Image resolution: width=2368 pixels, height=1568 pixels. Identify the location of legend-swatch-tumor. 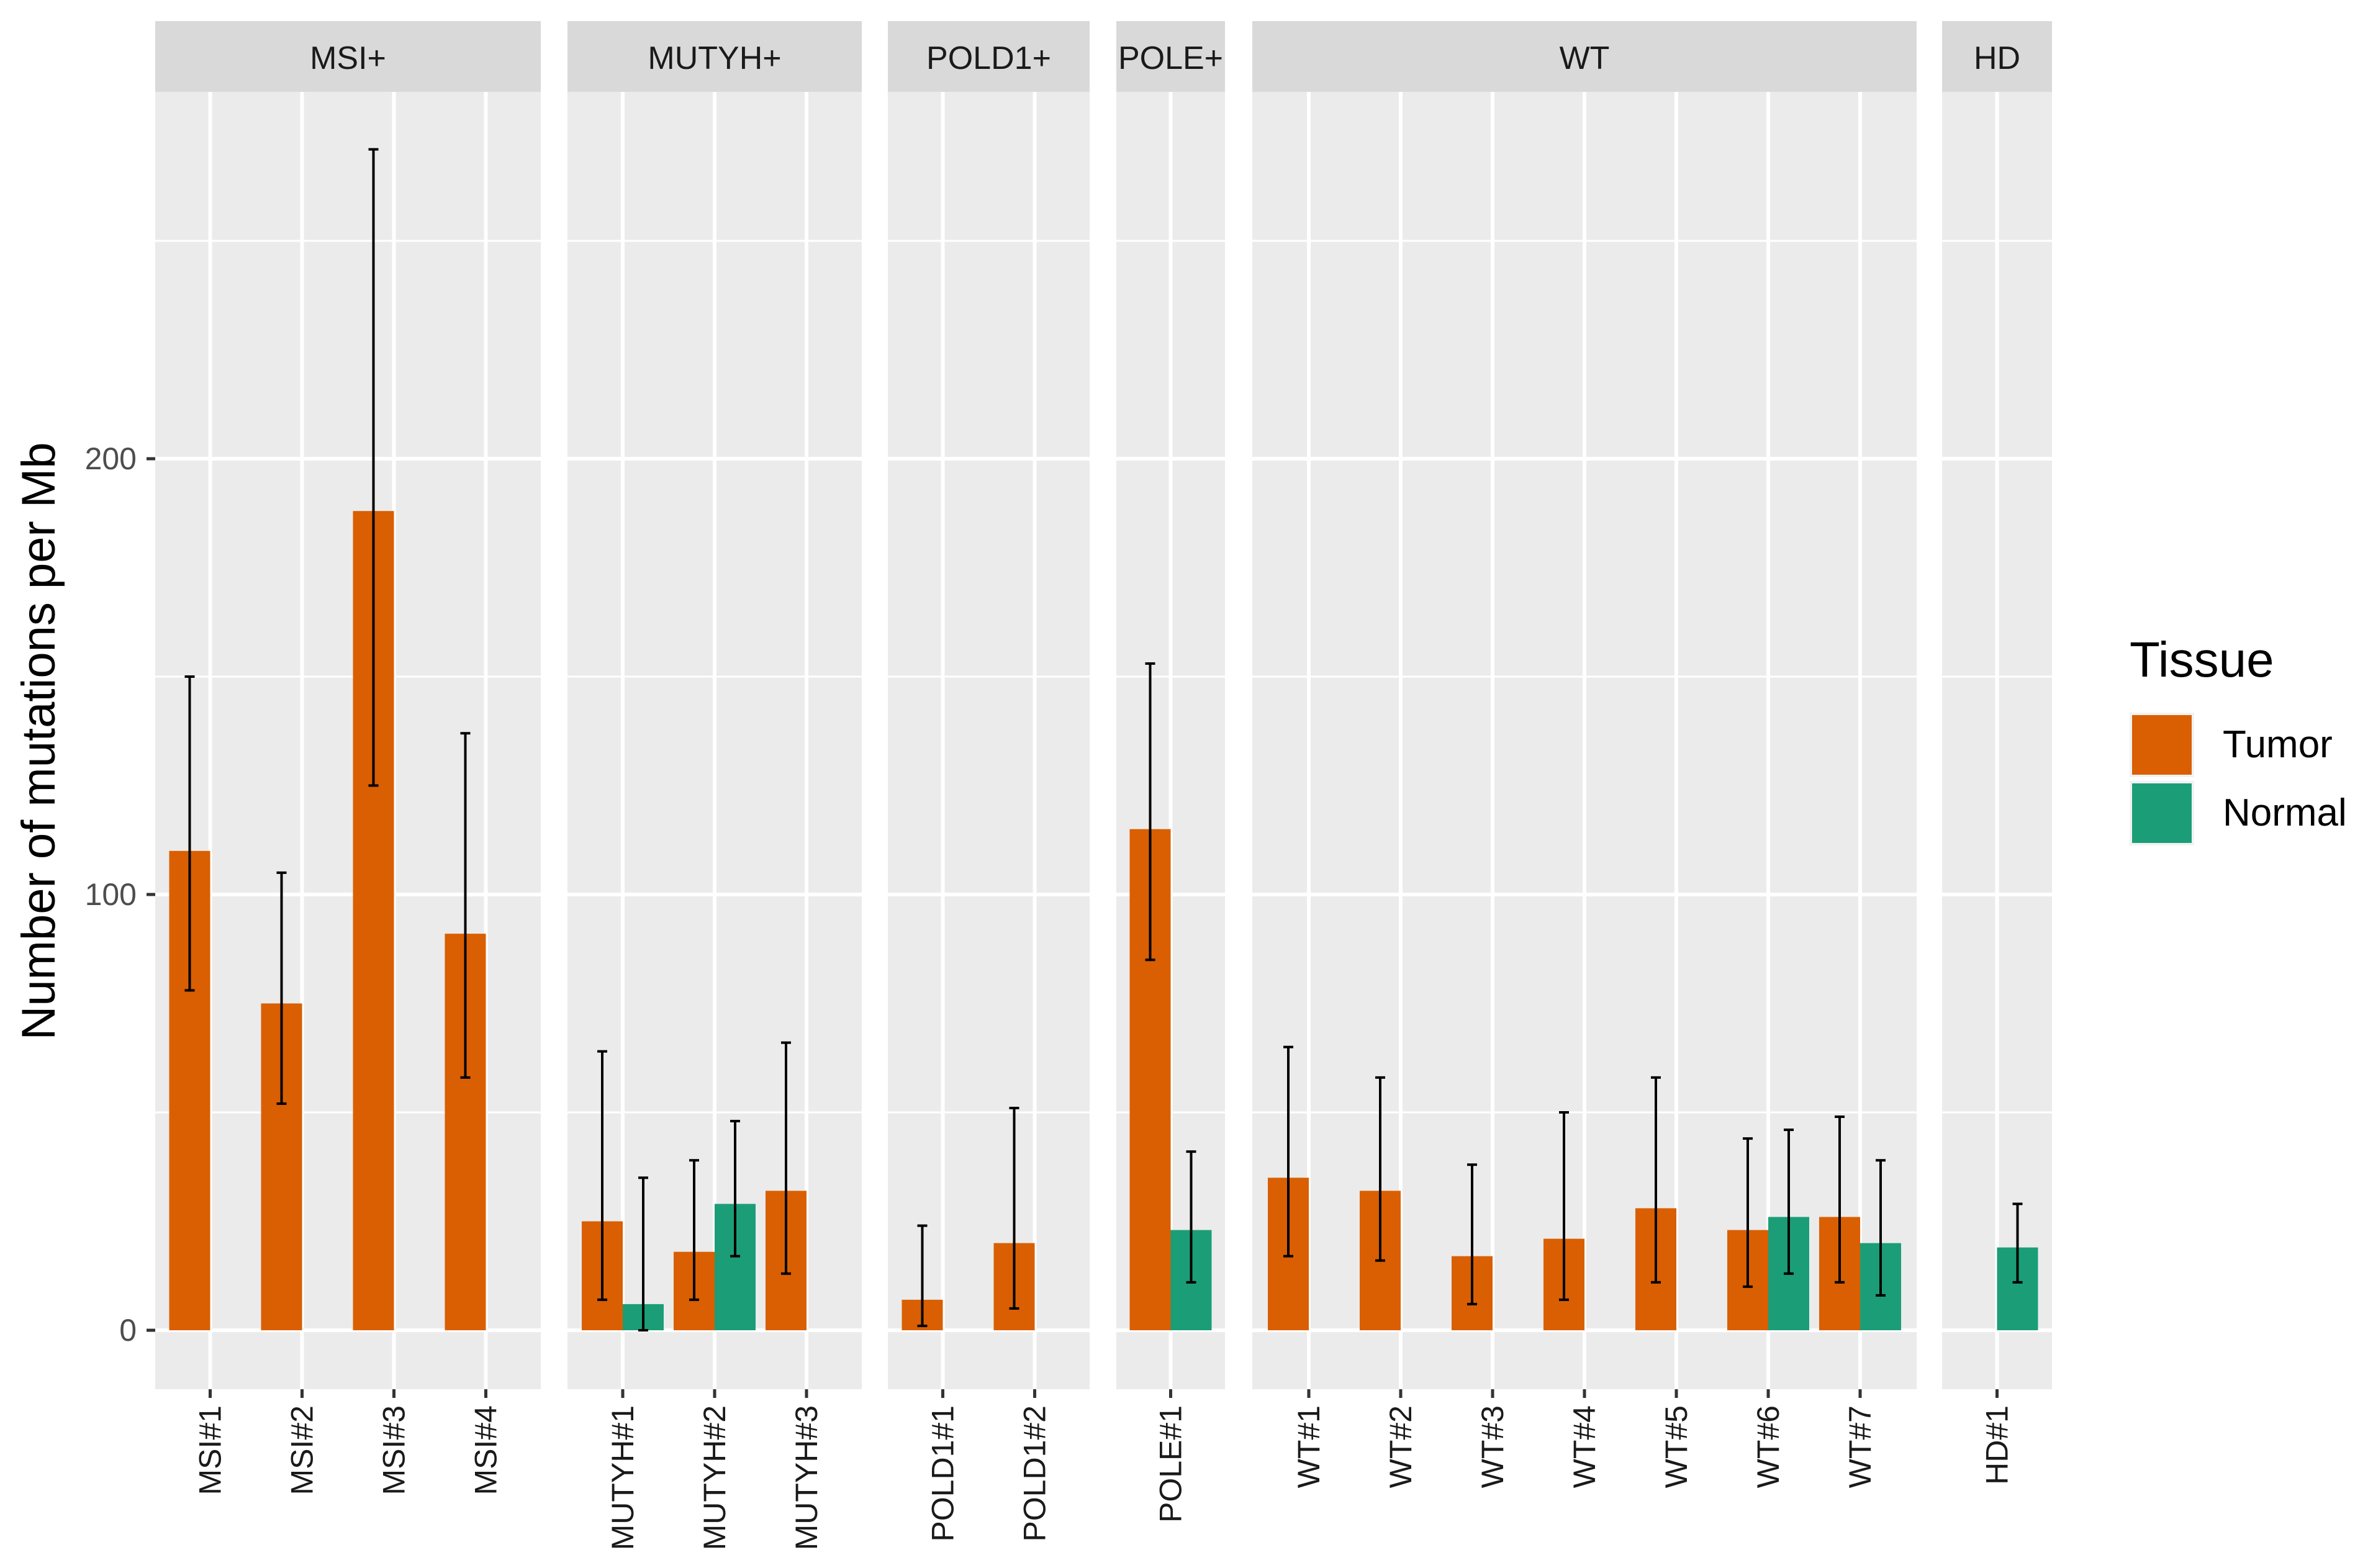
(2162, 745).